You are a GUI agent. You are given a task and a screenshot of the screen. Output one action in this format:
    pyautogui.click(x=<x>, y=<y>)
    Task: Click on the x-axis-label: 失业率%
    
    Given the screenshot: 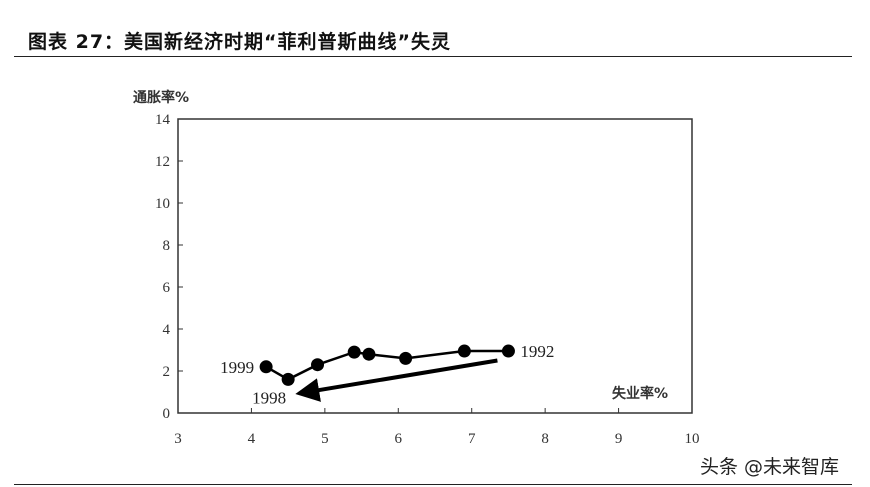 What is the action you would take?
    pyautogui.click(x=640, y=393)
    